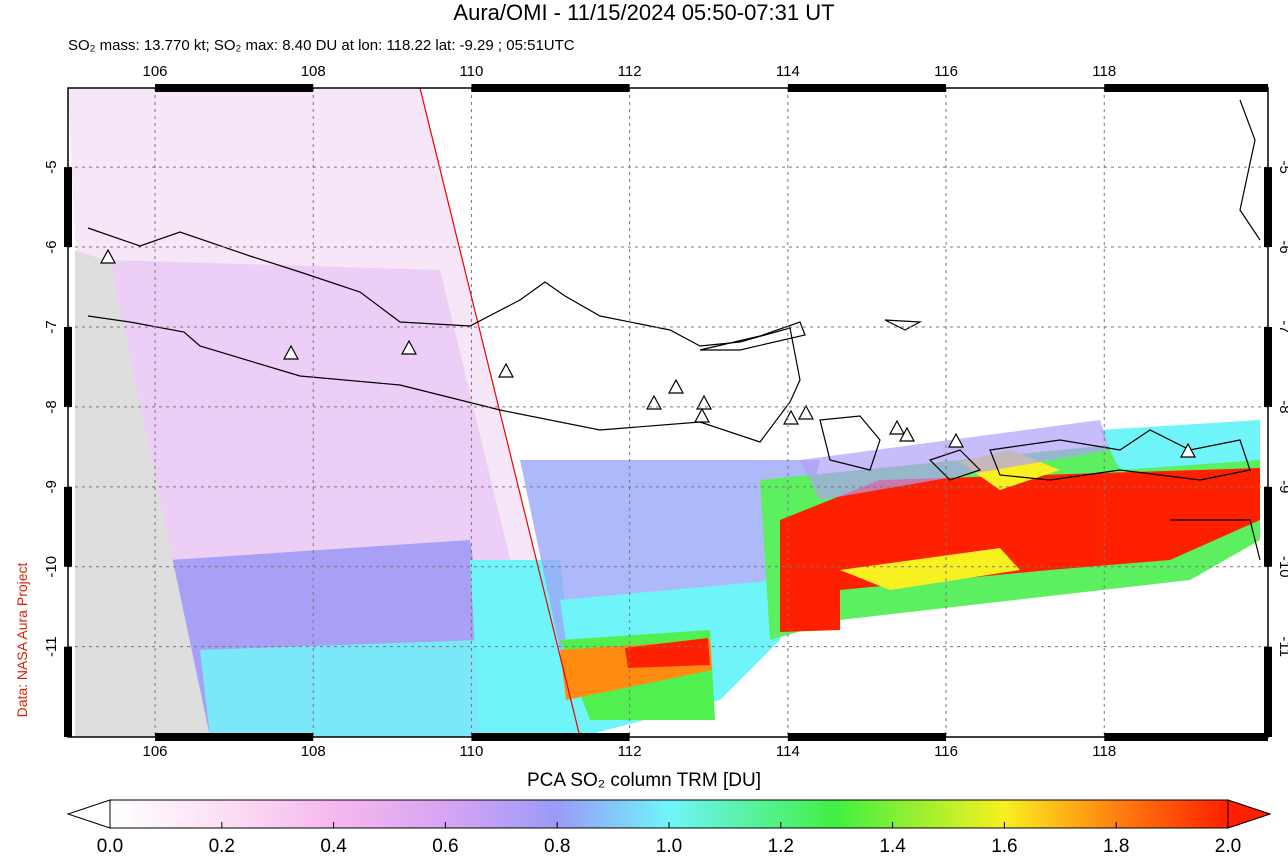 The width and height of the screenshot is (1288, 860). What do you see at coordinates (445, 845) in the screenshot?
I see `colorbar-tick-label: 0.6` at bounding box center [445, 845].